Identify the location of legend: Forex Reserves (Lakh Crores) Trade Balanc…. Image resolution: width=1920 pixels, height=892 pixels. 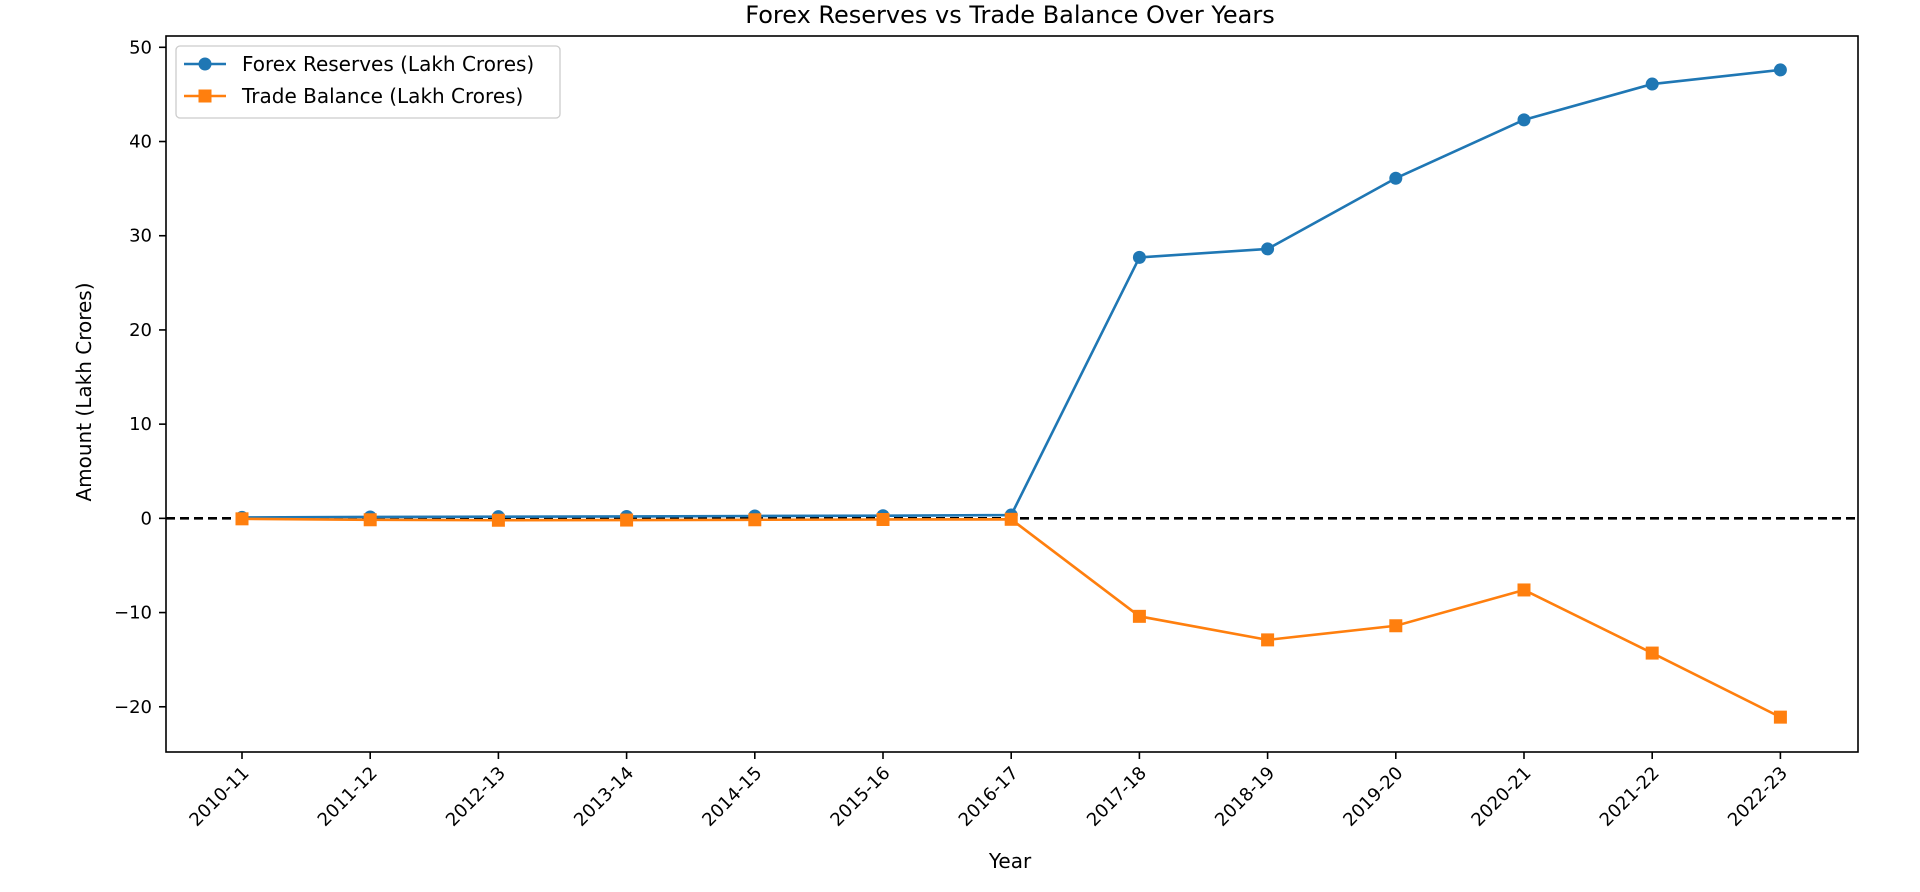
(368, 82).